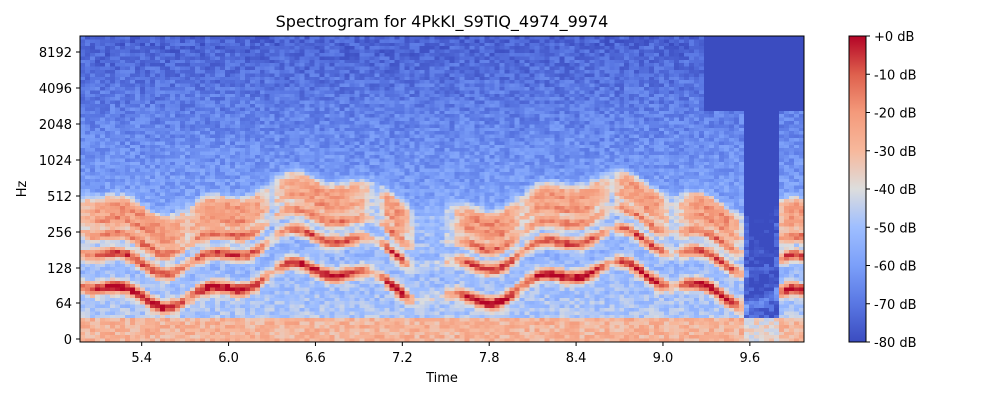 This screenshot has width=1000, height=400. I want to click on x-tick-label: 5.4, so click(141, 358).